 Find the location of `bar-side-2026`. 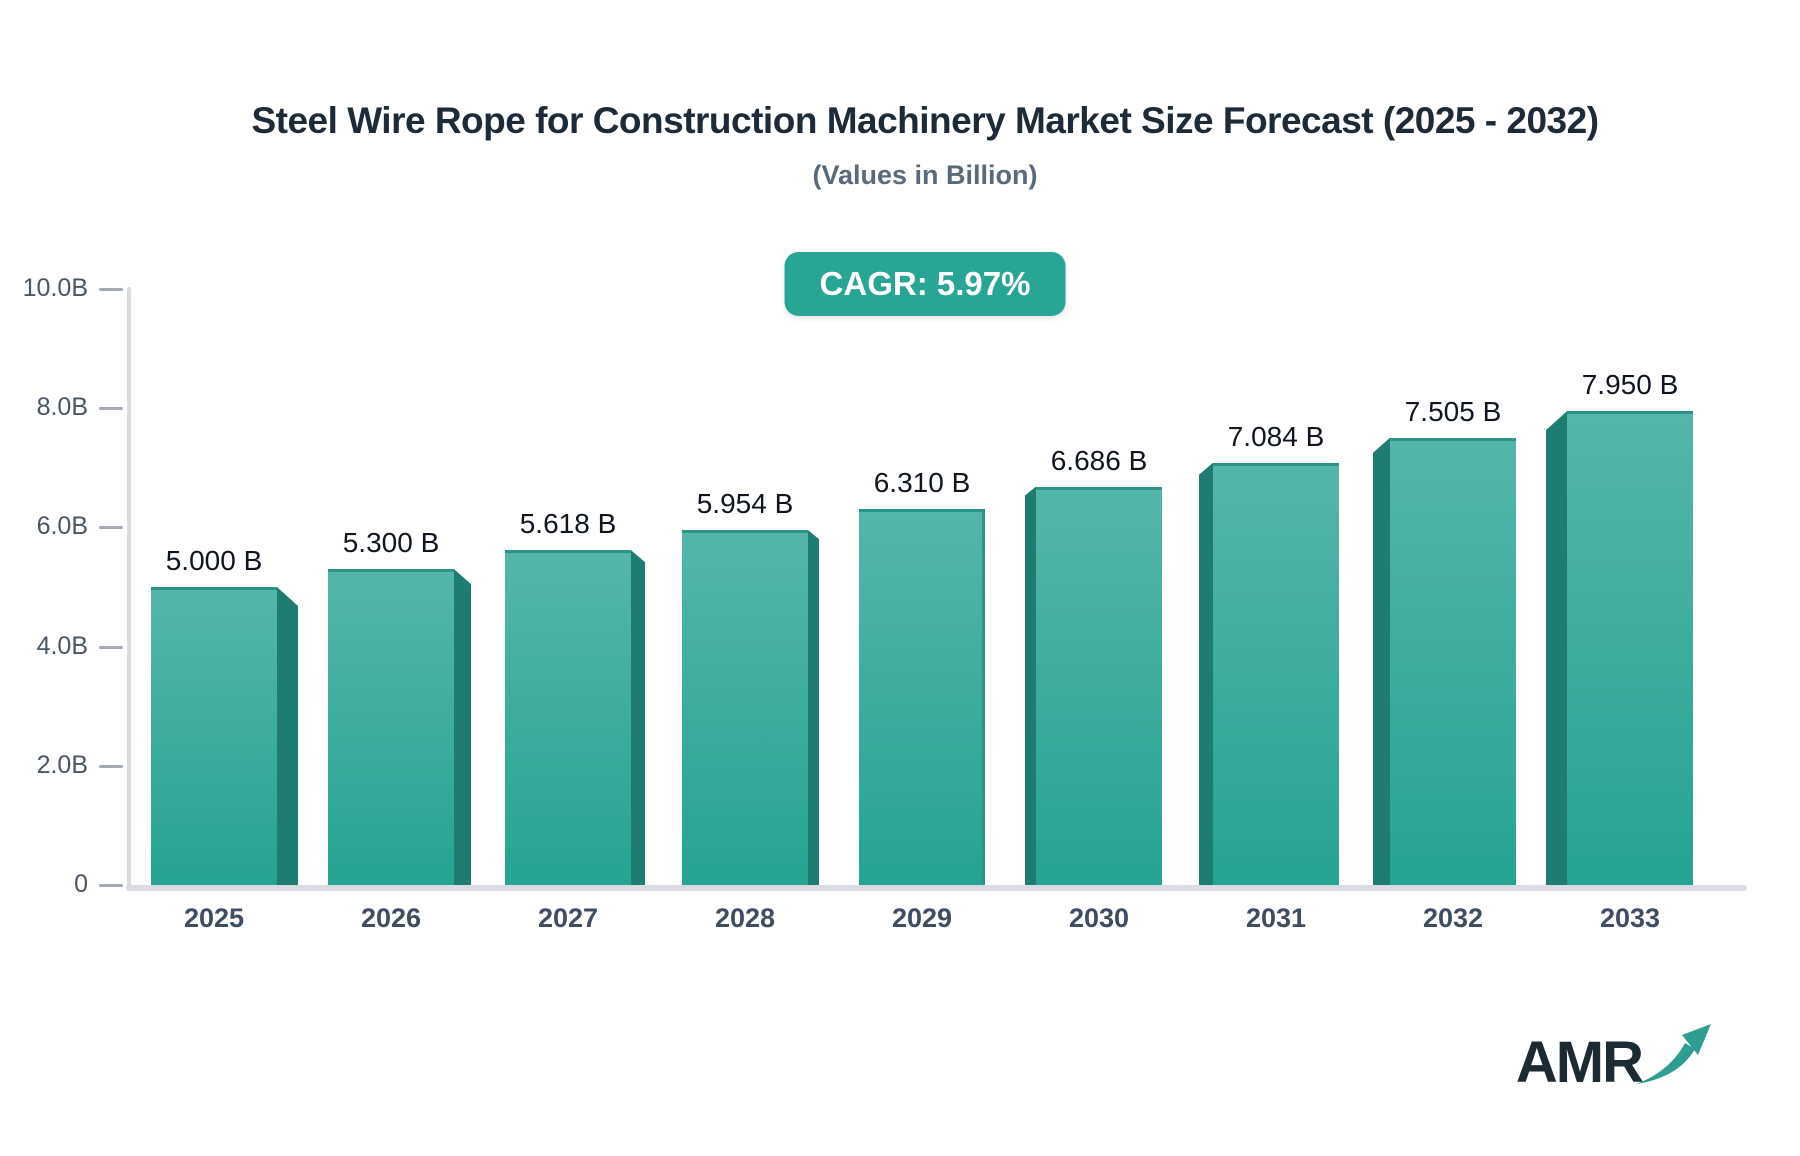

bar-side-2026 is located at coordinates (462, 727).